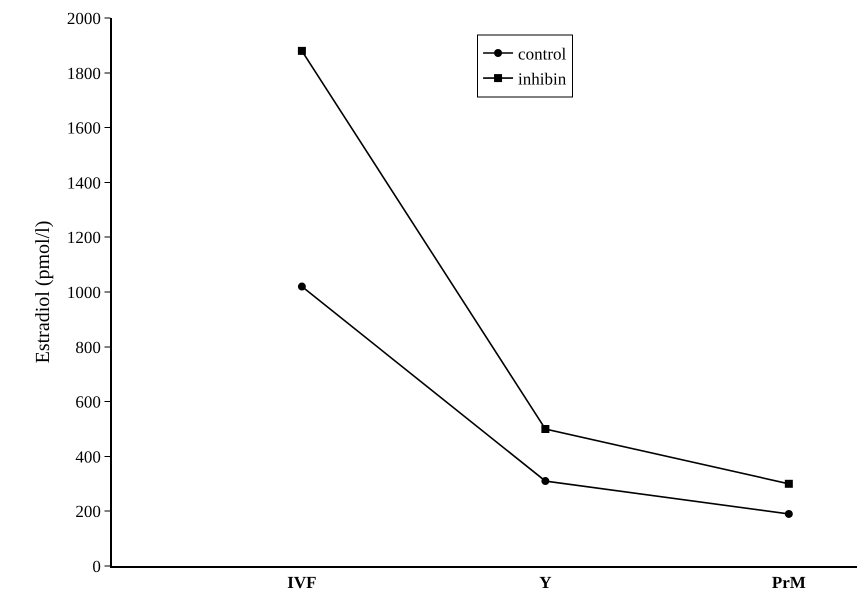 The height and width of the screenshot is (606, 867). Describe the element at coordinates (88, 402) in the screenshot. I see `y-tick-label: 600` at that location.